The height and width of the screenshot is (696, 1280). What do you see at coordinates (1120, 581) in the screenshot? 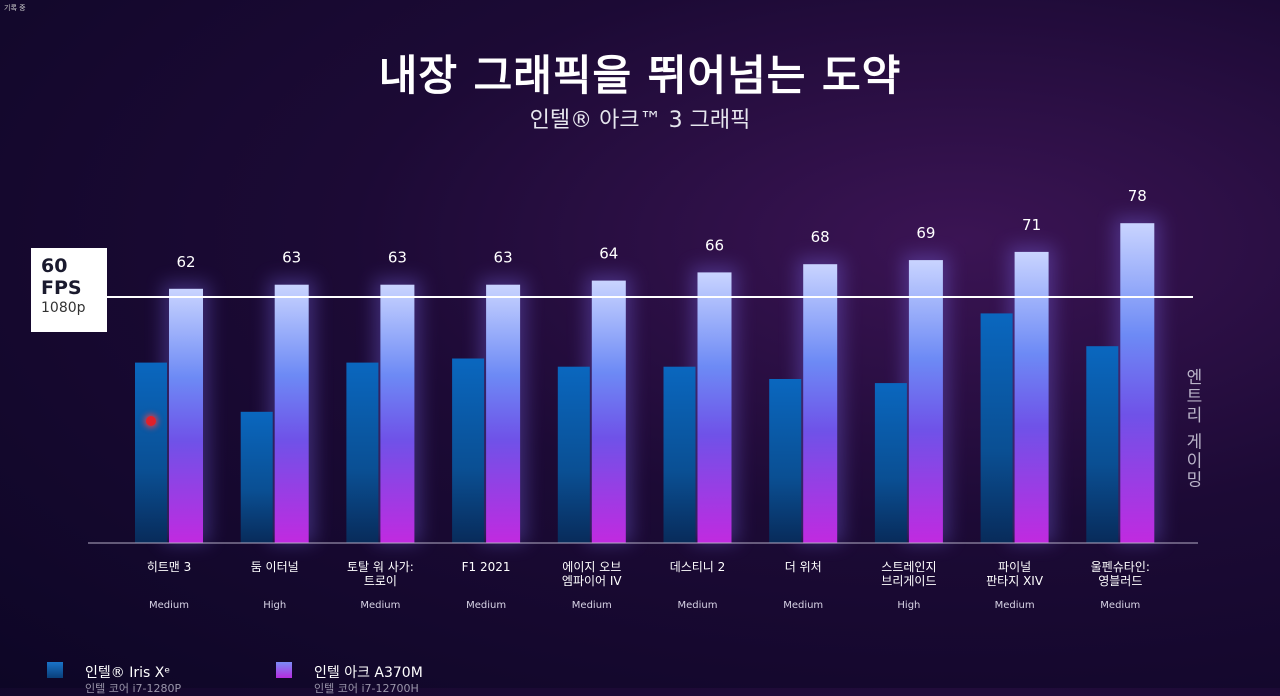
I see `category-label: 영블러드` at bounding box center [1120, 581].